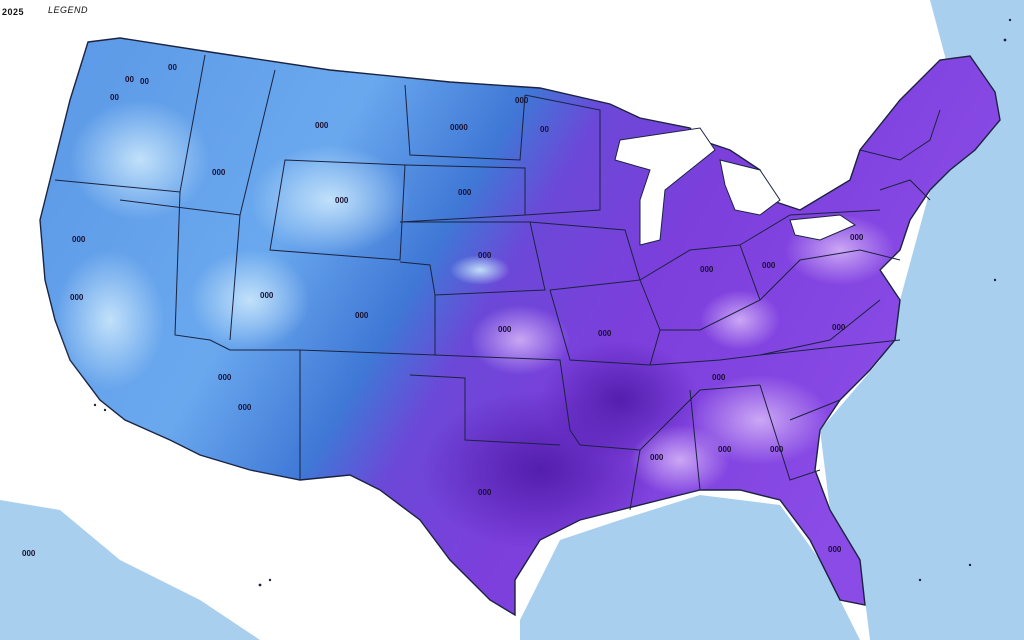 The width and height of the screenshot is (1024, 640). Describe the element at coordinates (13, 12) in the screenshot. I see `year-label: 2025` at that location.